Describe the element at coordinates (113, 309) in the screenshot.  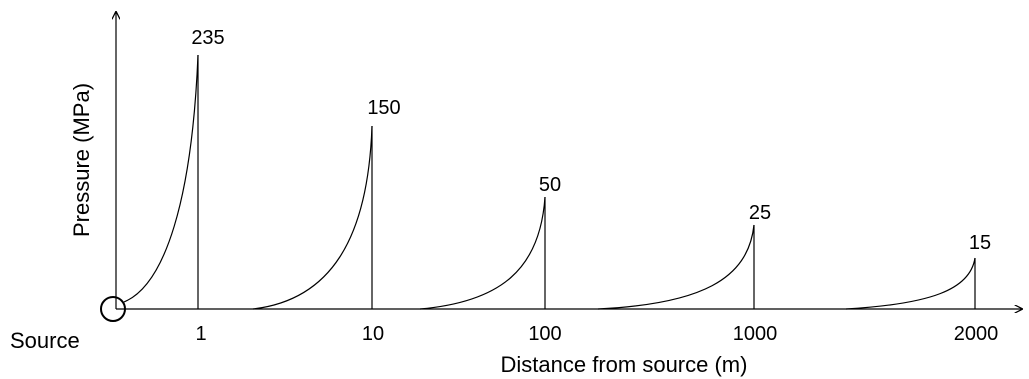
I see `source-circle` at that location.